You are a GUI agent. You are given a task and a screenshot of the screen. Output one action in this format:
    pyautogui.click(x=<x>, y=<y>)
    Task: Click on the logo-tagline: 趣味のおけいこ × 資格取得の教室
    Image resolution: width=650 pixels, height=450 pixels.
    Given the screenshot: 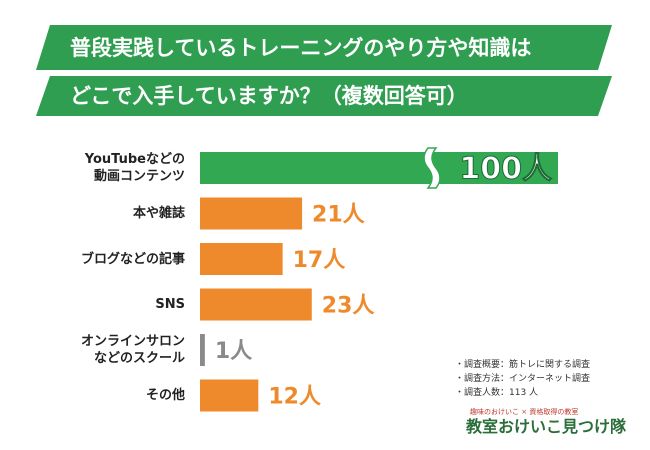 What is the action you would take?
    pyautogui.click(x=524, y=411)
    